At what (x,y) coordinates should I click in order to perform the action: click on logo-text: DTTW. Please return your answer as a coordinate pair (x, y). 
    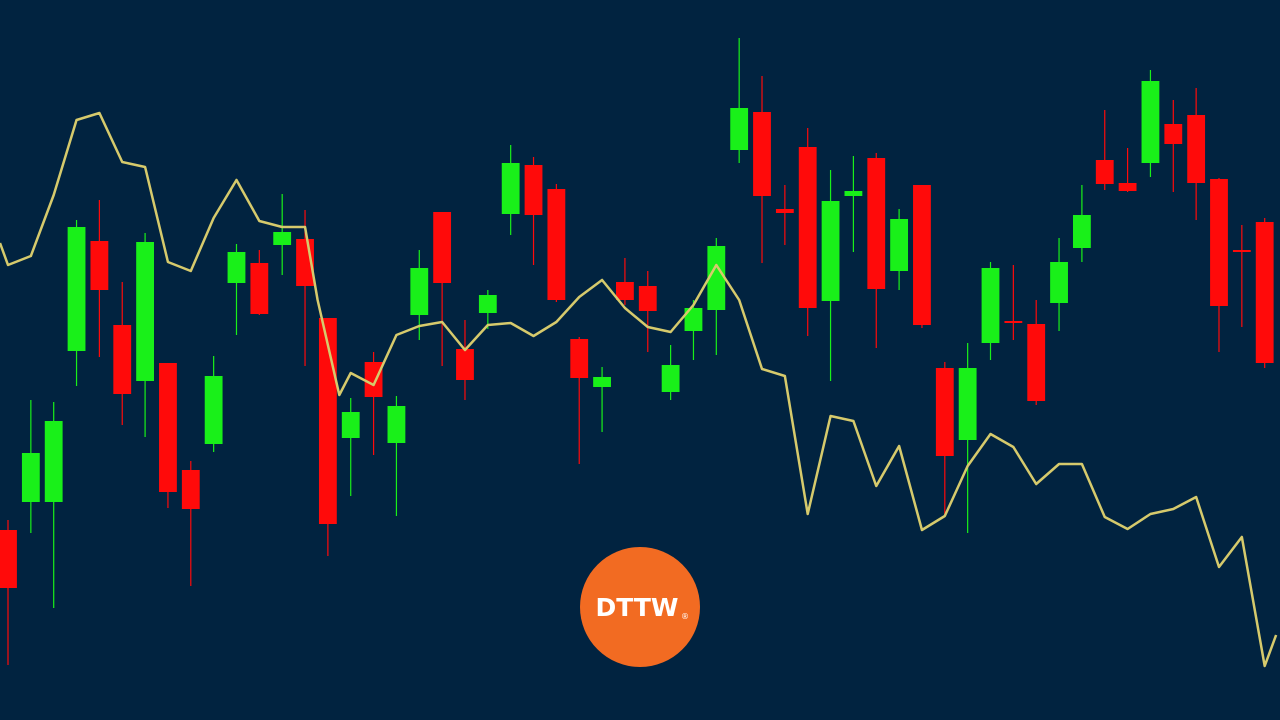
    Looking at the image, I should click on (636, 607).